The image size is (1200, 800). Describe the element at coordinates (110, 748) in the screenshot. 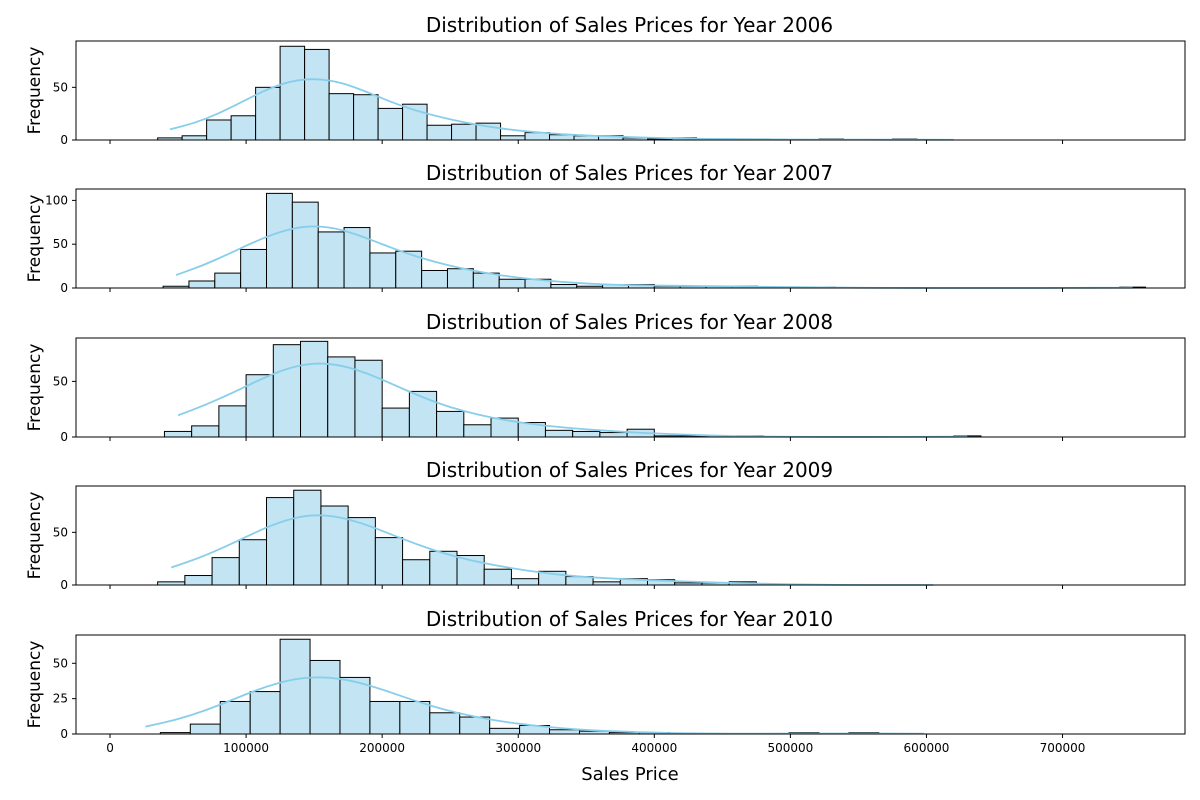

I see `x-tick-label: 0` at that location.